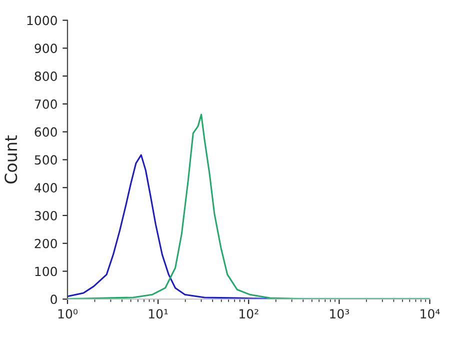  I want to click on y-tick-label: 200, so click(45, 243).